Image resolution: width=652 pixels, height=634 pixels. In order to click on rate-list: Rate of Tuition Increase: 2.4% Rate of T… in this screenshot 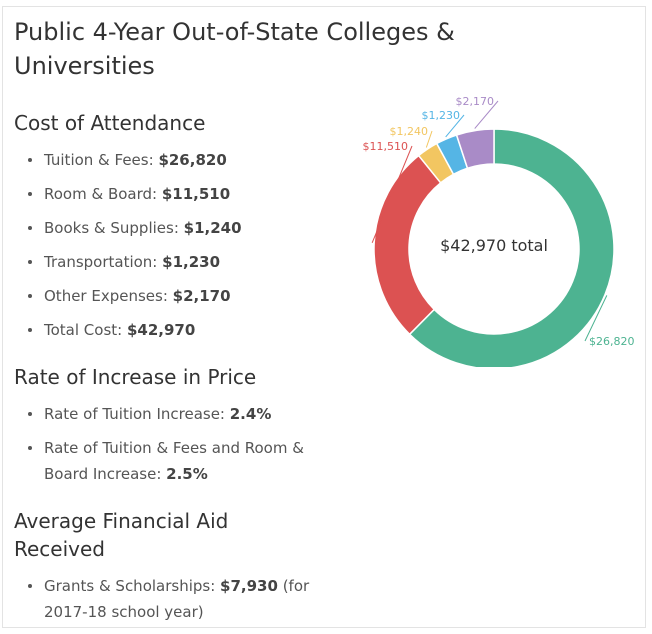, I will do `click(164, 448)`.